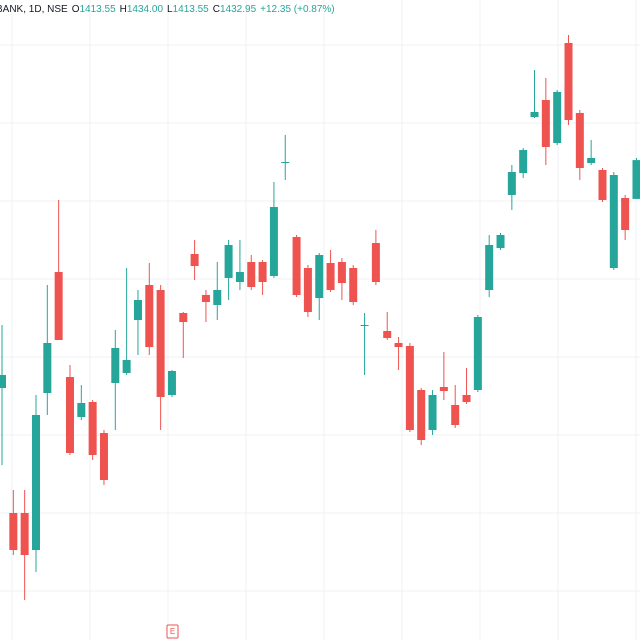 Image resolution: width=640 pixels, height=640 pixels. Describe the element at coordinates (297, 9) in the screenshot. I see `change: +12.35 (+0.87%)` at that location.